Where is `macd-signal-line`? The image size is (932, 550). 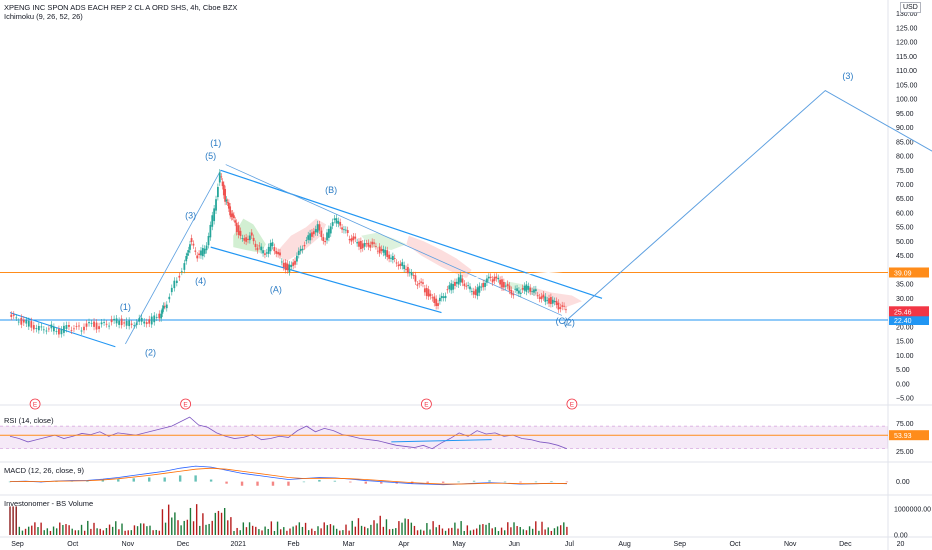 macd-signal-line is located at coordinates (288, 476).